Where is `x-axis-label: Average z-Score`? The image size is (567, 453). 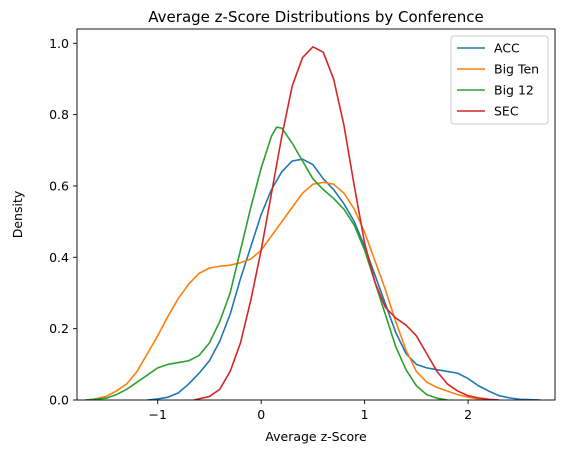 x-axis-label: Average z-Score is located at coordinates (316, 436).